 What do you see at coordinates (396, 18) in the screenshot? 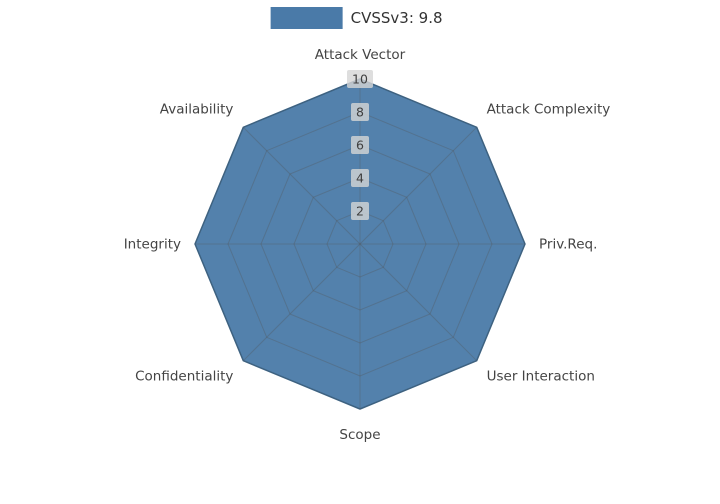
I see `legend-label: CVSSv3: 9.8` at bounding box center [396, 18].